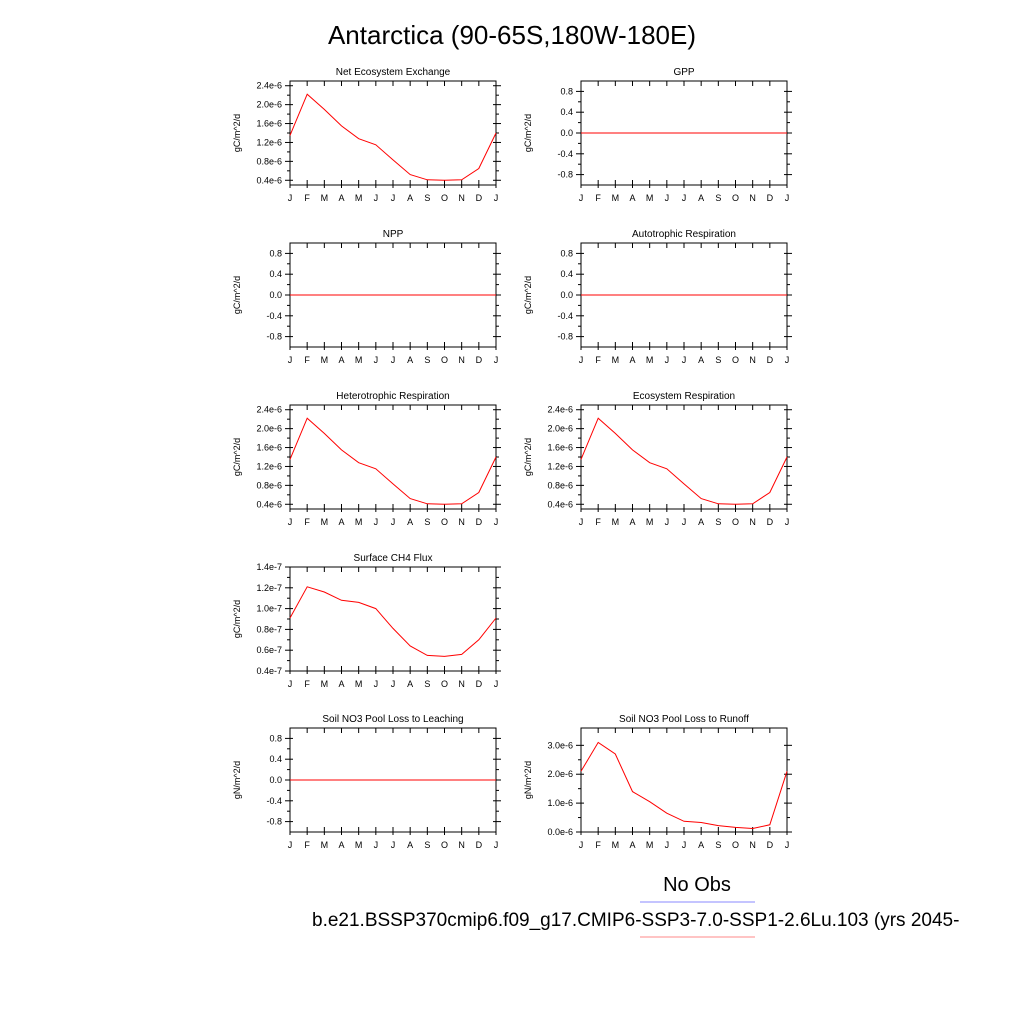  What do you see at coordinates (684, 396) in the screenshot?
I see `panel-title: Ecosystem Respiration` at bounding box center [684, 396].